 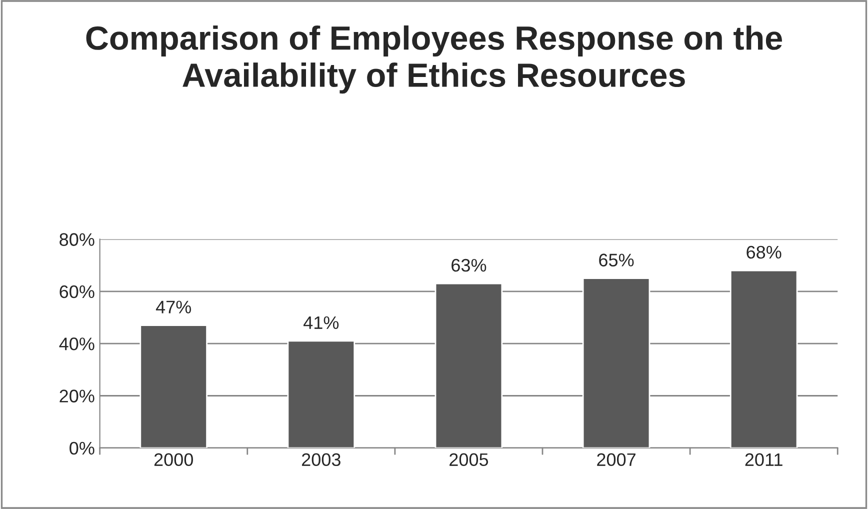 I want to click on data-label: 41%, so click(x=321, y=322).